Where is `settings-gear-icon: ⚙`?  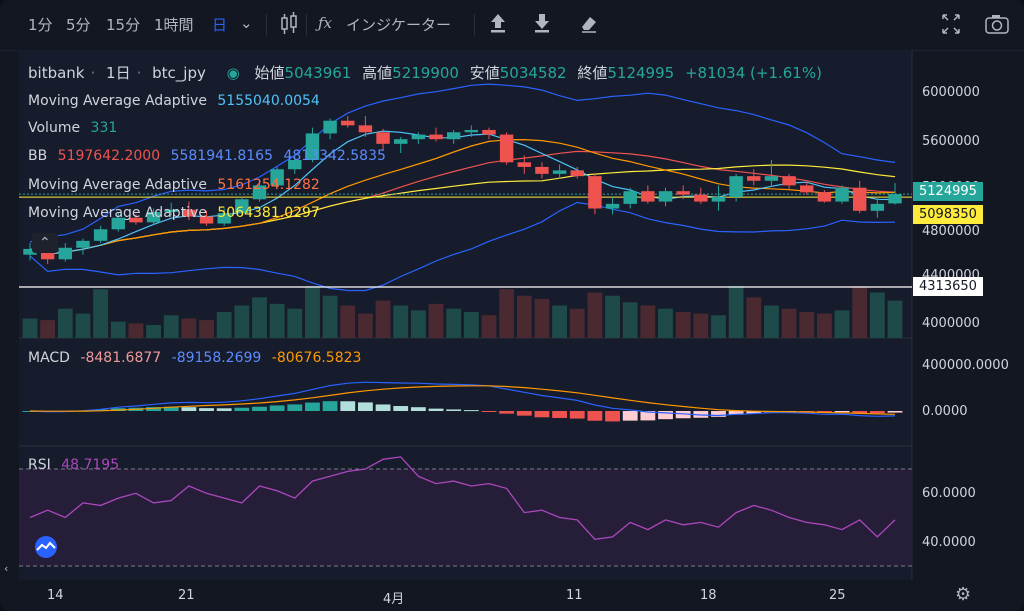
settings-gear-icon: ⚙ is located at coordinates (963, 594).